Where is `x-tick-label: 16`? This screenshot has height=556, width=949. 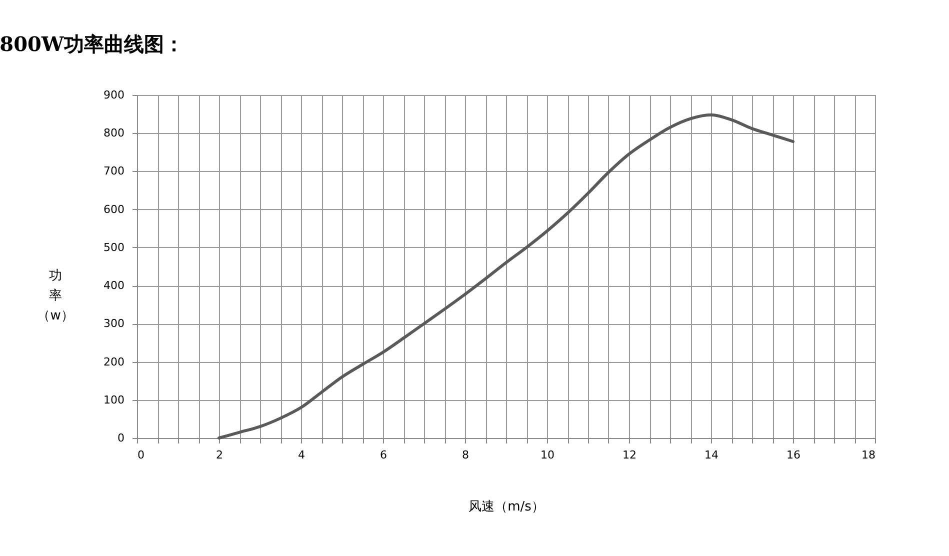
x-tick-label: 16 is located at coordinates (793, 455).